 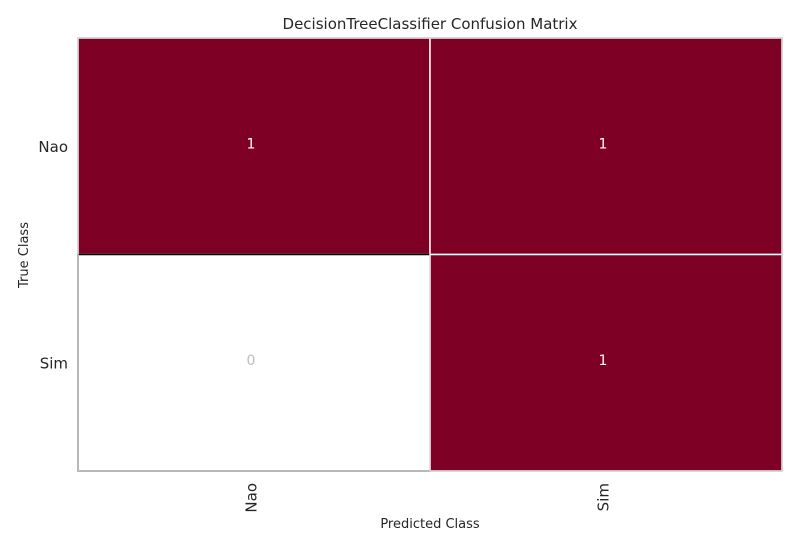 I want to click on y-tick-label: Sim, so click(x=54, y=363).